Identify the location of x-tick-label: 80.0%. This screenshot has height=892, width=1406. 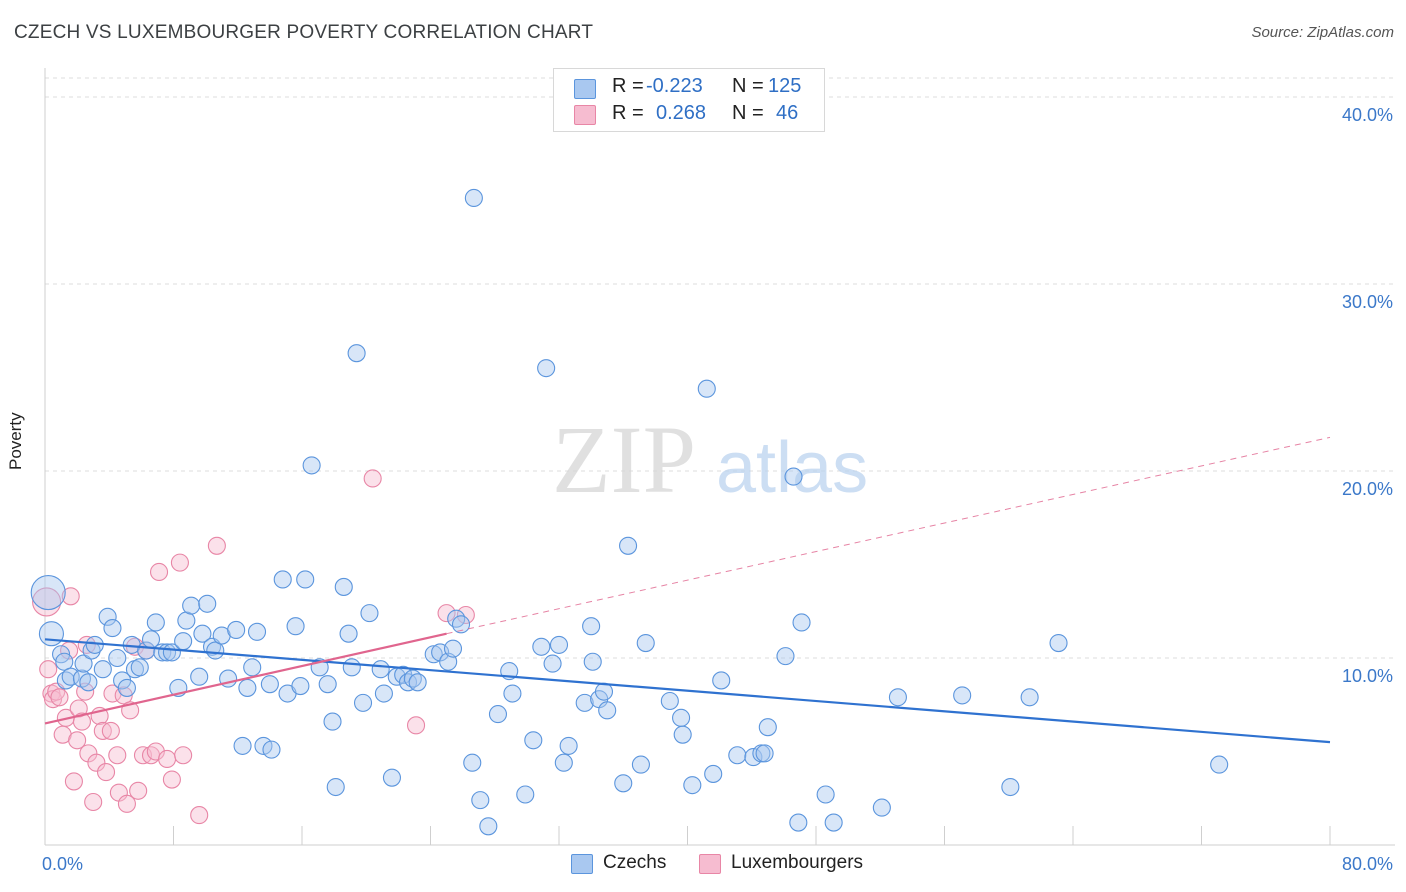
(1367, 864).